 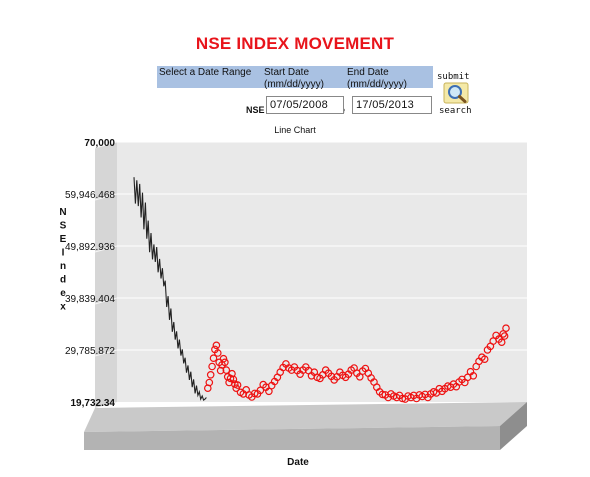 I want to click on search-button, so click(x=456, y=93).